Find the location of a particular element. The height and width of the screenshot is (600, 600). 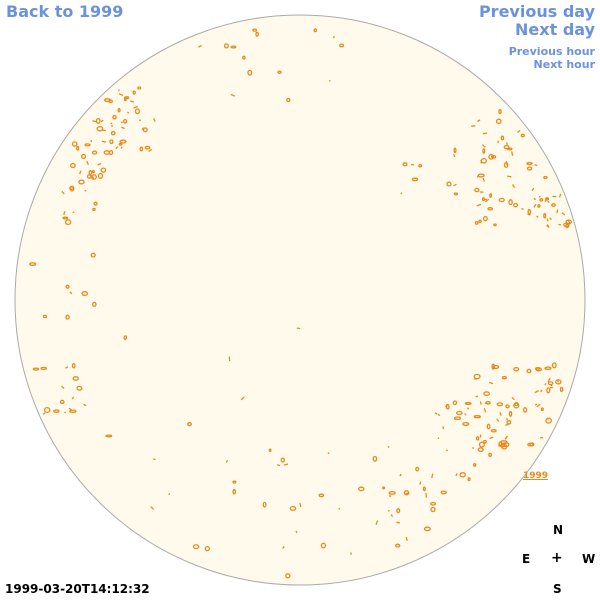

year-marker-link: 1999 is located at coordinates (536, 476).